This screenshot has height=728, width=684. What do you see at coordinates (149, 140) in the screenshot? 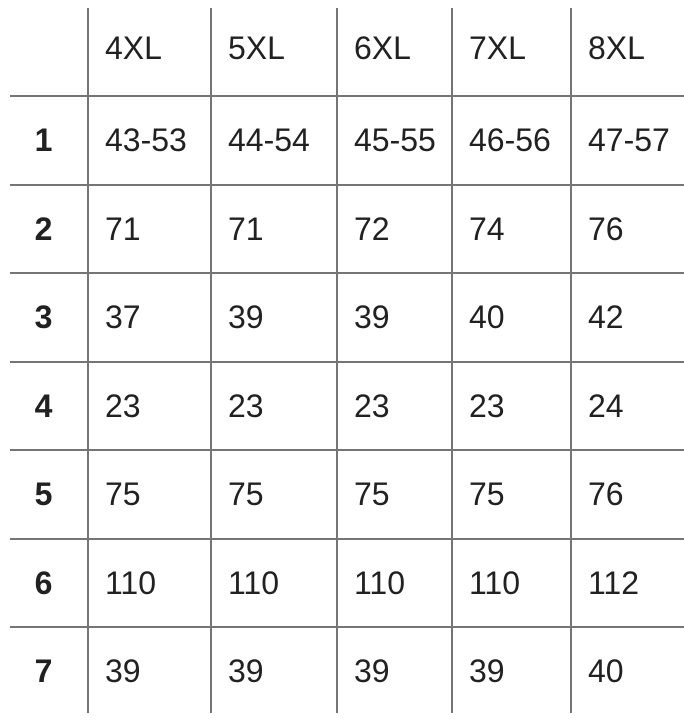
I see `table-cell: 43-53` at bounding box center [149, 140].